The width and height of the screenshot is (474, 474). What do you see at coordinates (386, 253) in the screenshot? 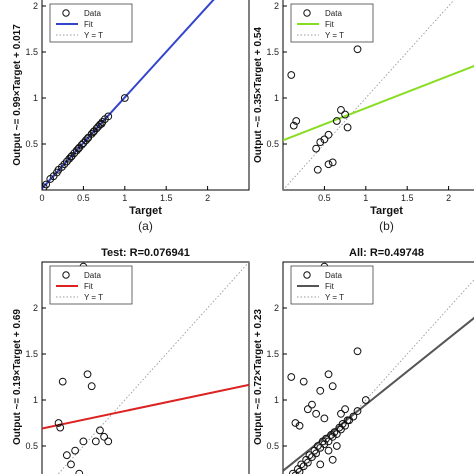
I see `chart-title: All: R=0.49748` at bounding box center [386, 253].